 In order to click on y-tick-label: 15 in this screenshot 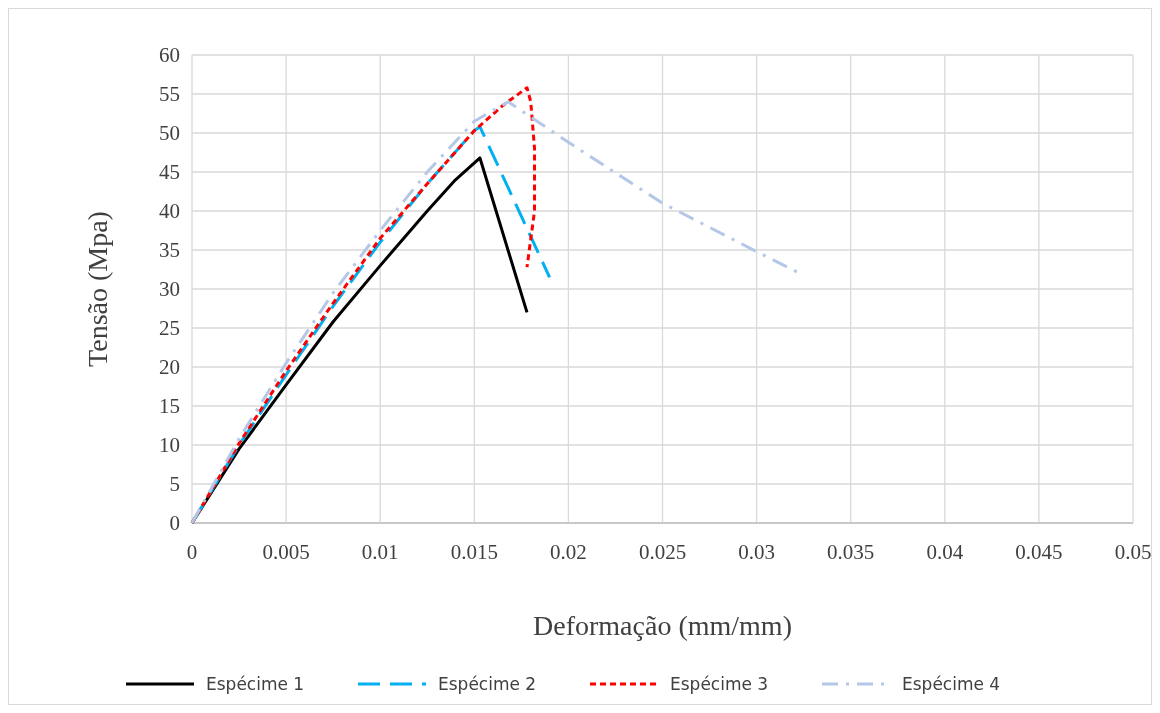, I will do `click(169, 406)`.